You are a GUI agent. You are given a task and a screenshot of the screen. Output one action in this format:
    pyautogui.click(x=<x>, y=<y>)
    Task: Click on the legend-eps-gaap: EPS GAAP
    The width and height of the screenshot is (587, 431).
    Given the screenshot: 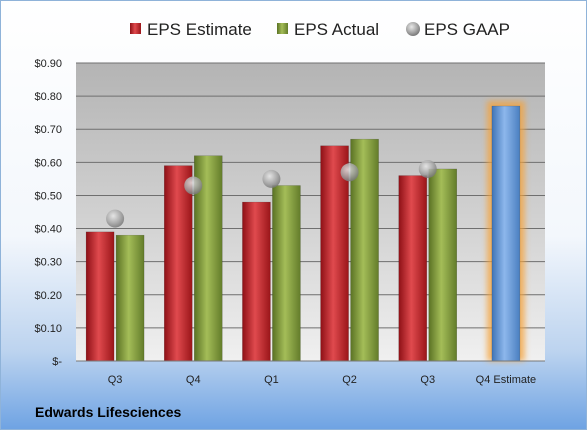 What is the action you would take?
    pyautogui.click(x=458, y=29)
    